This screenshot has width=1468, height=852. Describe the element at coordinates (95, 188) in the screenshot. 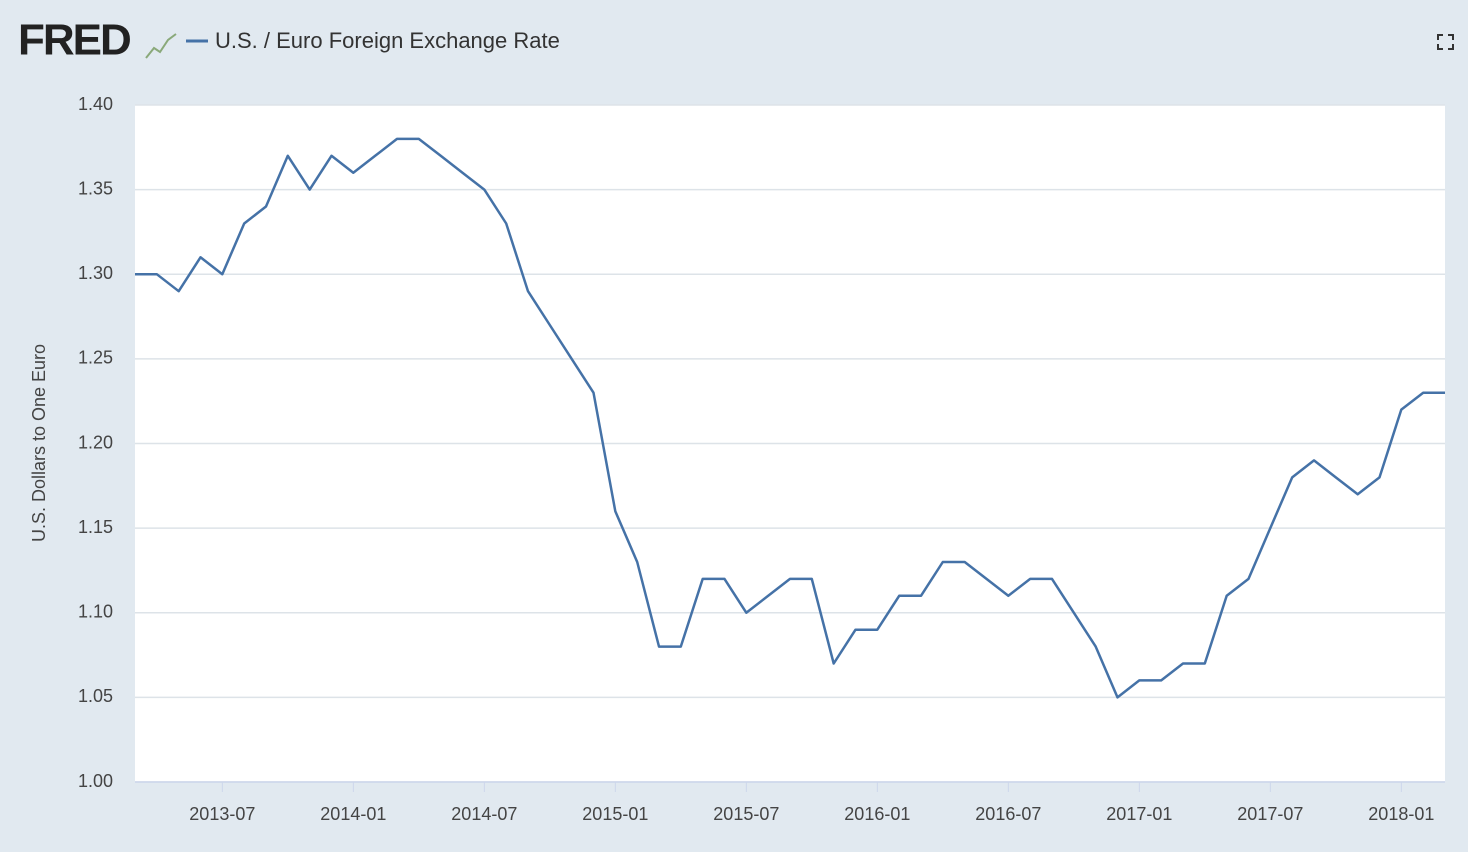

I see `y-tick-label: 1.35` at that location.